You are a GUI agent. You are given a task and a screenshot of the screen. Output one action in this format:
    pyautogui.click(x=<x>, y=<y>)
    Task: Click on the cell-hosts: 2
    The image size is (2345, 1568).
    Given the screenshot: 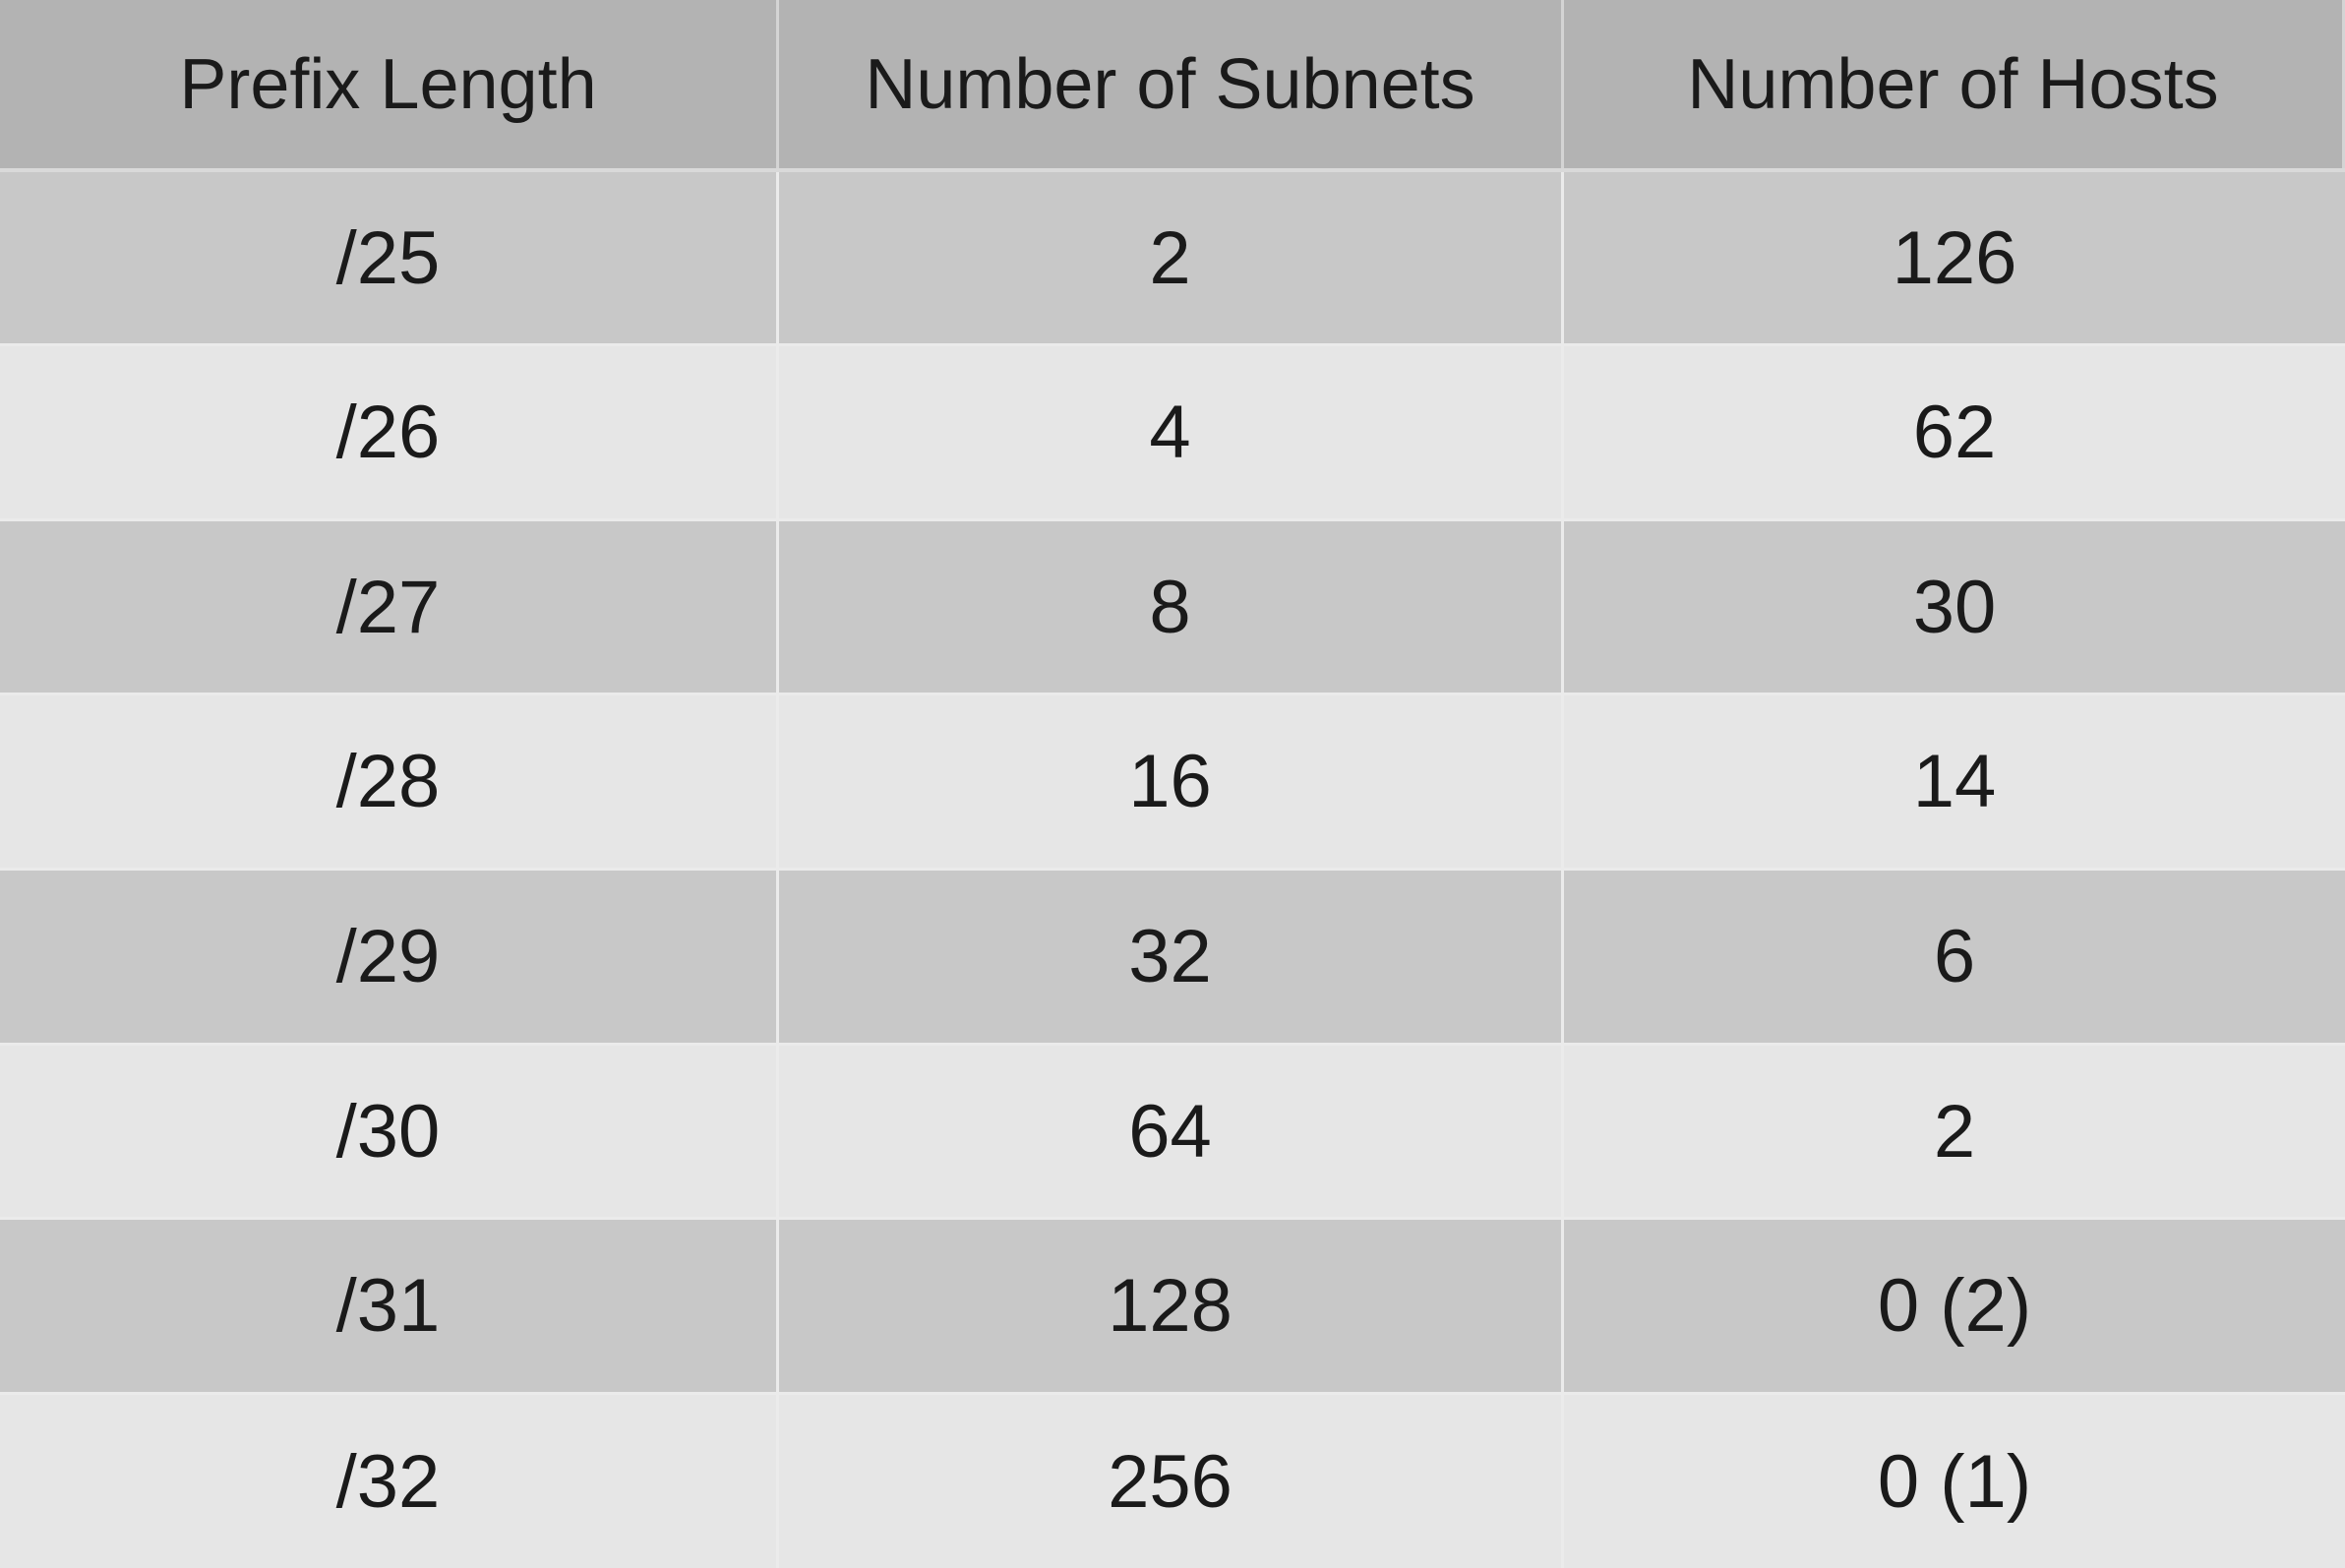 What is the action you would take?
    pyautogui.click(x=1954, y=1131)
    